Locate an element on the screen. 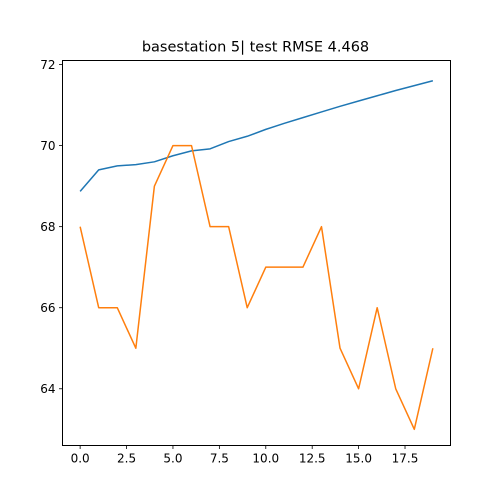  x-axis-ticks: 0.0 2.5 5.0 7.5 10.0 12.5 15.0 17.5 is located at coordinates (245, 455).